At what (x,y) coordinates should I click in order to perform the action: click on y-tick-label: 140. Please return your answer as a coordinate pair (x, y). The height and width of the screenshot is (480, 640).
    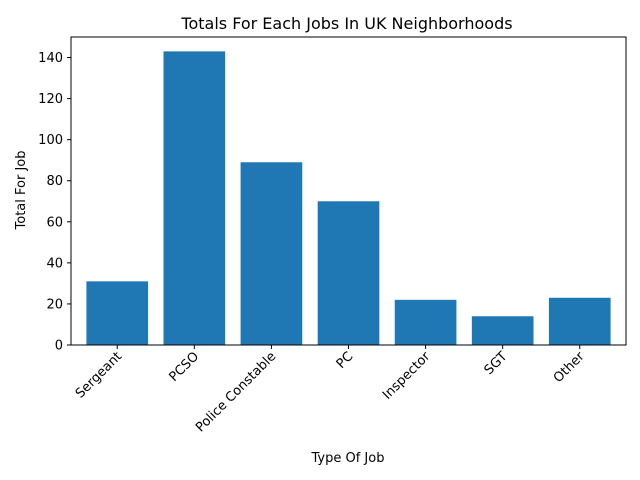
    Looking at the image, I should click on (50, 58).